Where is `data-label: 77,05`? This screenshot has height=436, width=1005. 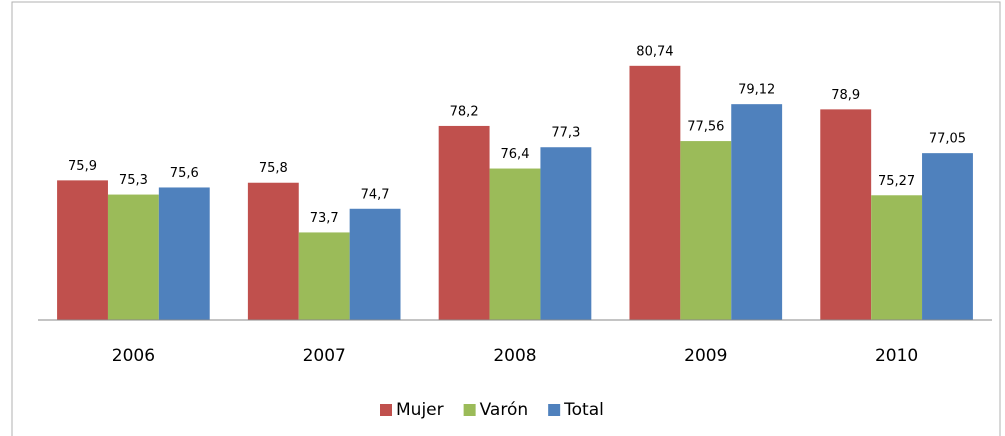
data-label: 77,05 is located at coordinates (947, 139).